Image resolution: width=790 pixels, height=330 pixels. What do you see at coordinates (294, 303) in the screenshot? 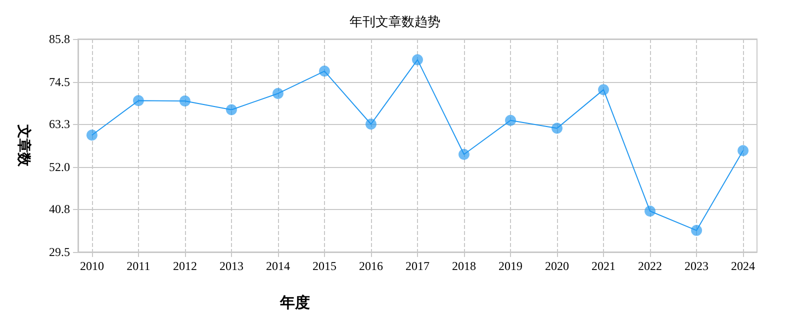
I see `x-axis-title: 年度` at bounding box center [294, 303].